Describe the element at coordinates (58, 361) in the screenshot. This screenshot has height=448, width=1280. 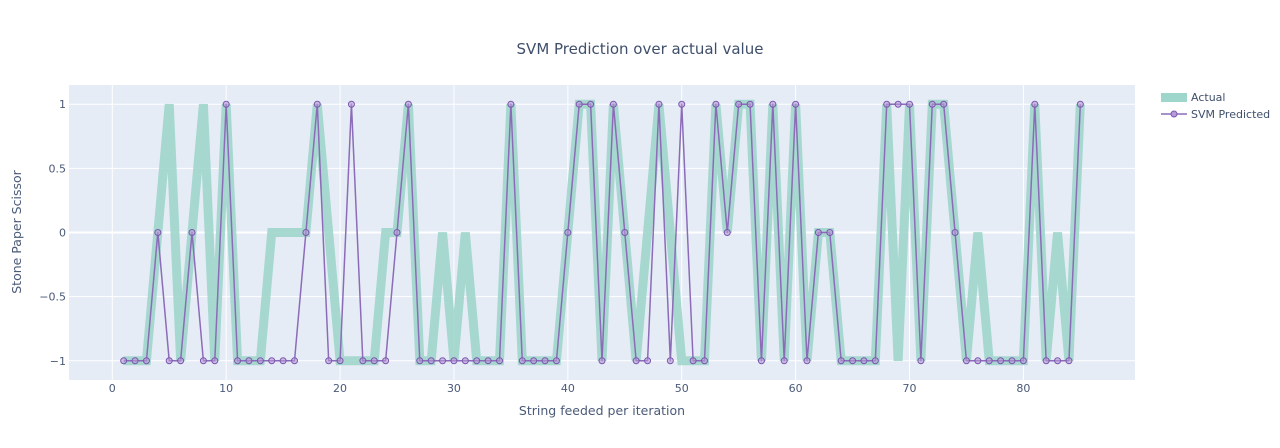
I see `y-tick-label: −1` at that location.